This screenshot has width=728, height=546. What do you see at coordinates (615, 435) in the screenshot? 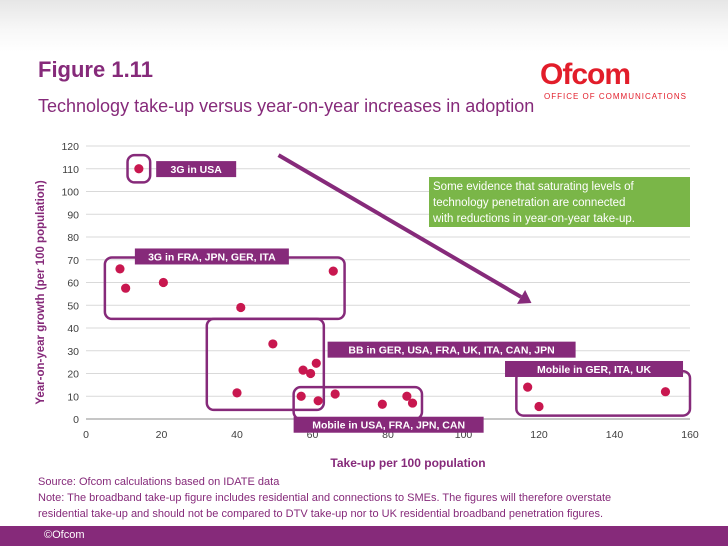
I see `x-tick-label: 140` at bounding box center [615, 435].